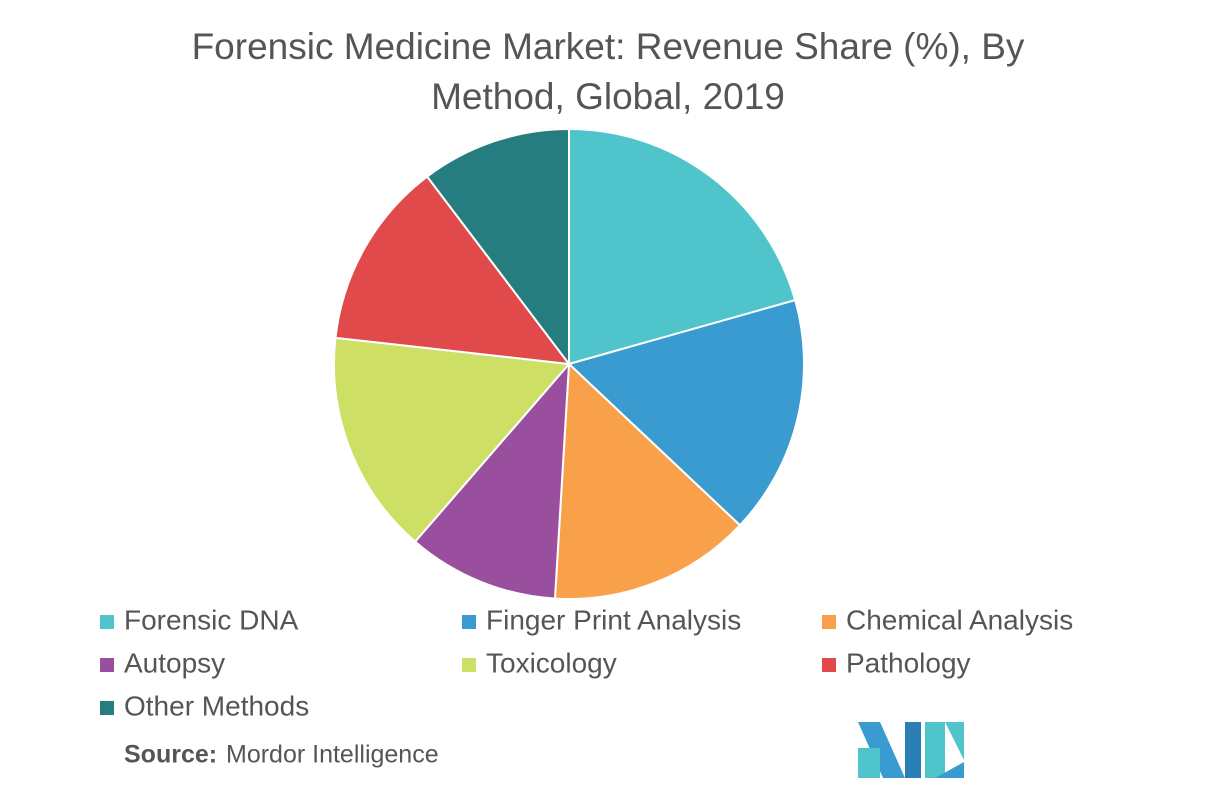  Describe the element at coordinates (908, 662) in the screenshot. I see `legend-label: Pathology` at that location.